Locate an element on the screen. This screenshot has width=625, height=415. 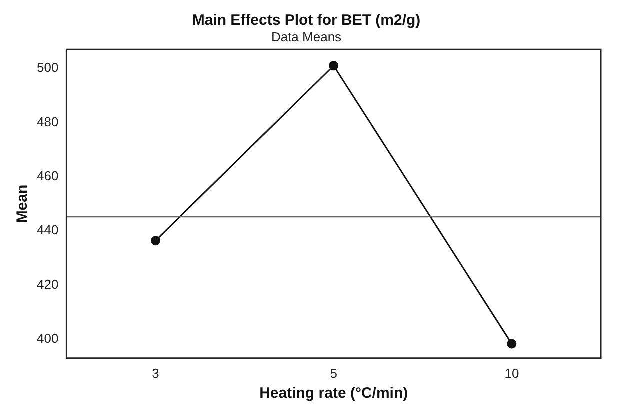
y-tick-label: 500 is located at coordinates (47, 68).